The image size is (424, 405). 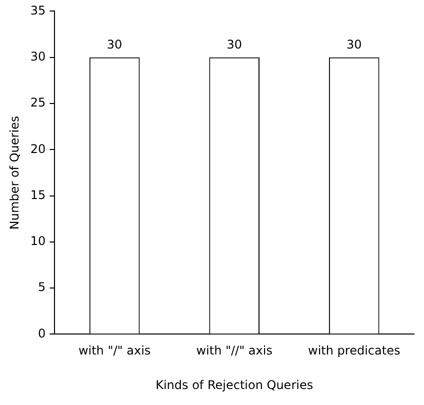 I want to click on y-tick-label: 10, so click(x=38, y=241).